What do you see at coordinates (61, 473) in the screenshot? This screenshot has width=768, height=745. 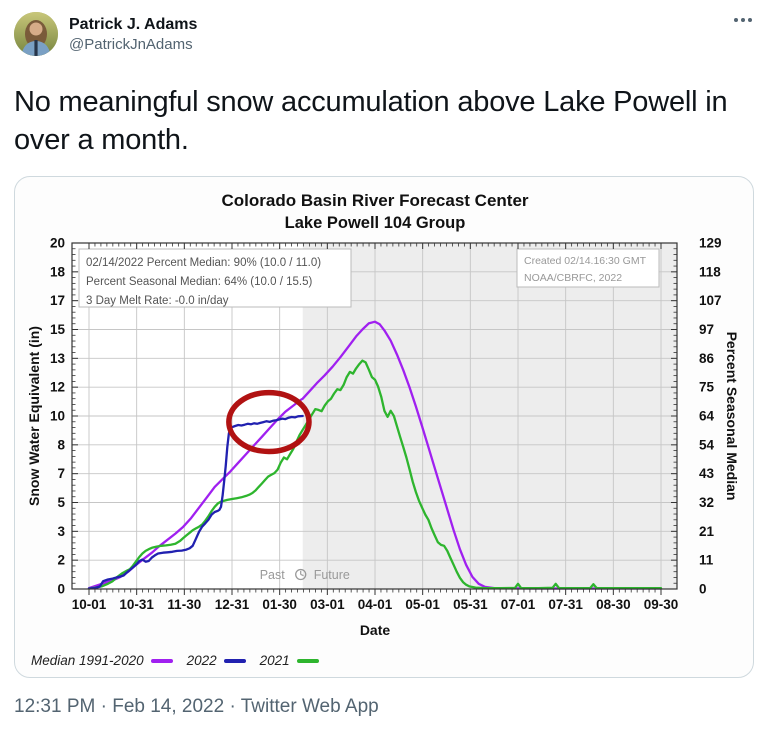 I see `y-left-tick-label: 7` at bounding box center [61, 473].